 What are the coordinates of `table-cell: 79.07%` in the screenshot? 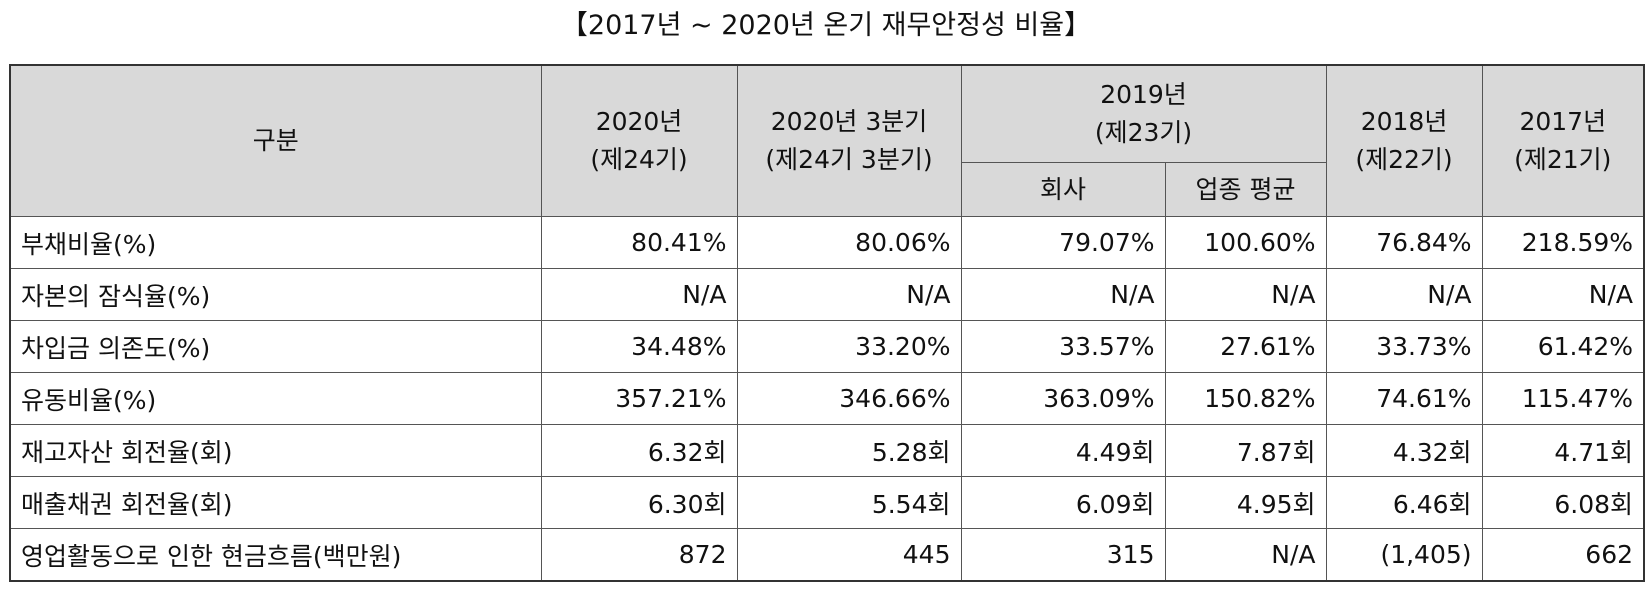 It's located at (1063, 242).